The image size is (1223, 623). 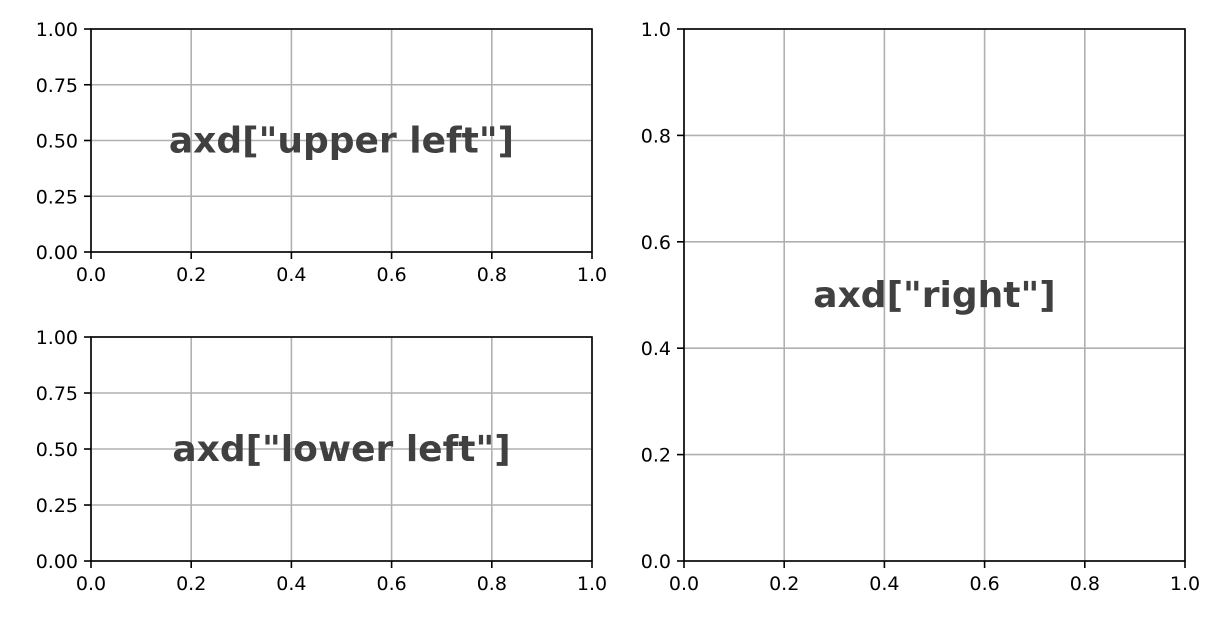 What do you see at coordinates (57, 253) in the screenshot?
I see `upper-left-y-tick-label: 0.00` at bounding box center [57, 253].